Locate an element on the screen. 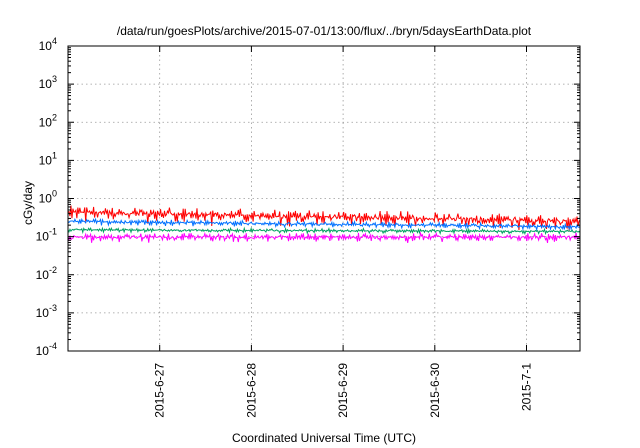 Image resolution: width=640 pixels, height=448 pixels. y-tick-label: 10⁻⁴ is located at coordinates (46, 349).